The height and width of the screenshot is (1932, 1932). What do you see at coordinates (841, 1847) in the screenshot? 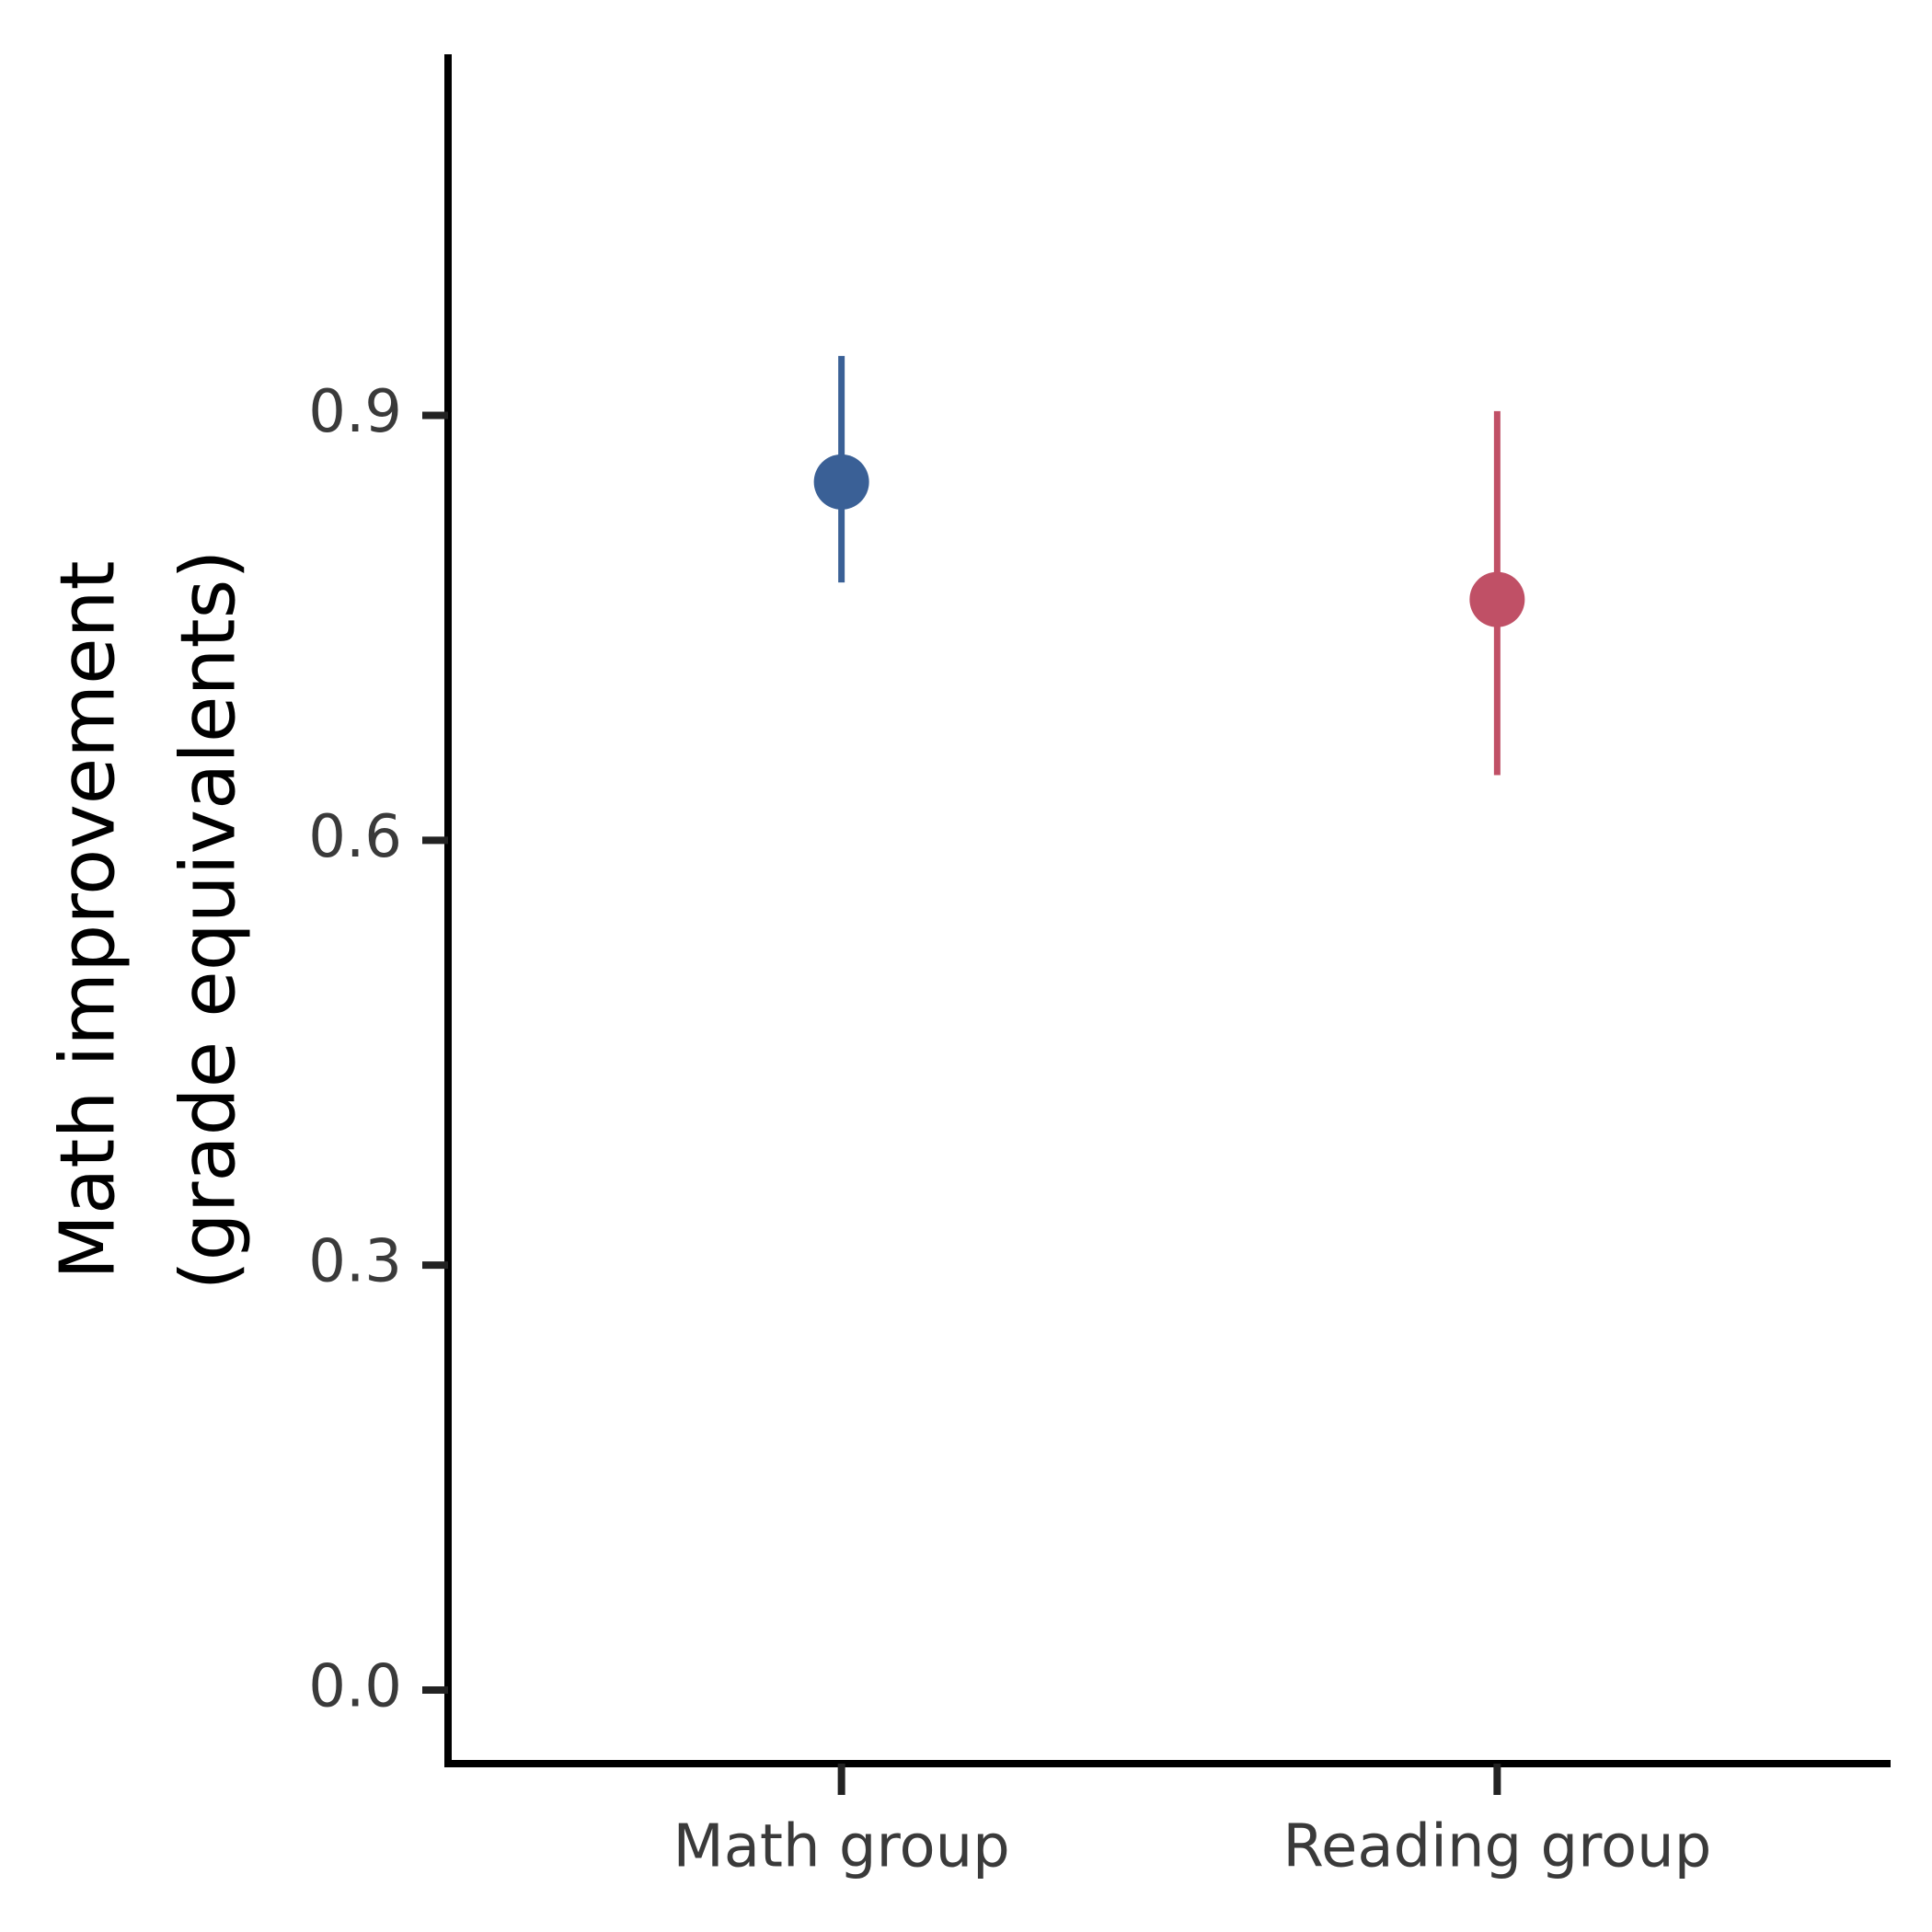
I see `x-tick-label: Math group` at bounding box center [841, 1847].